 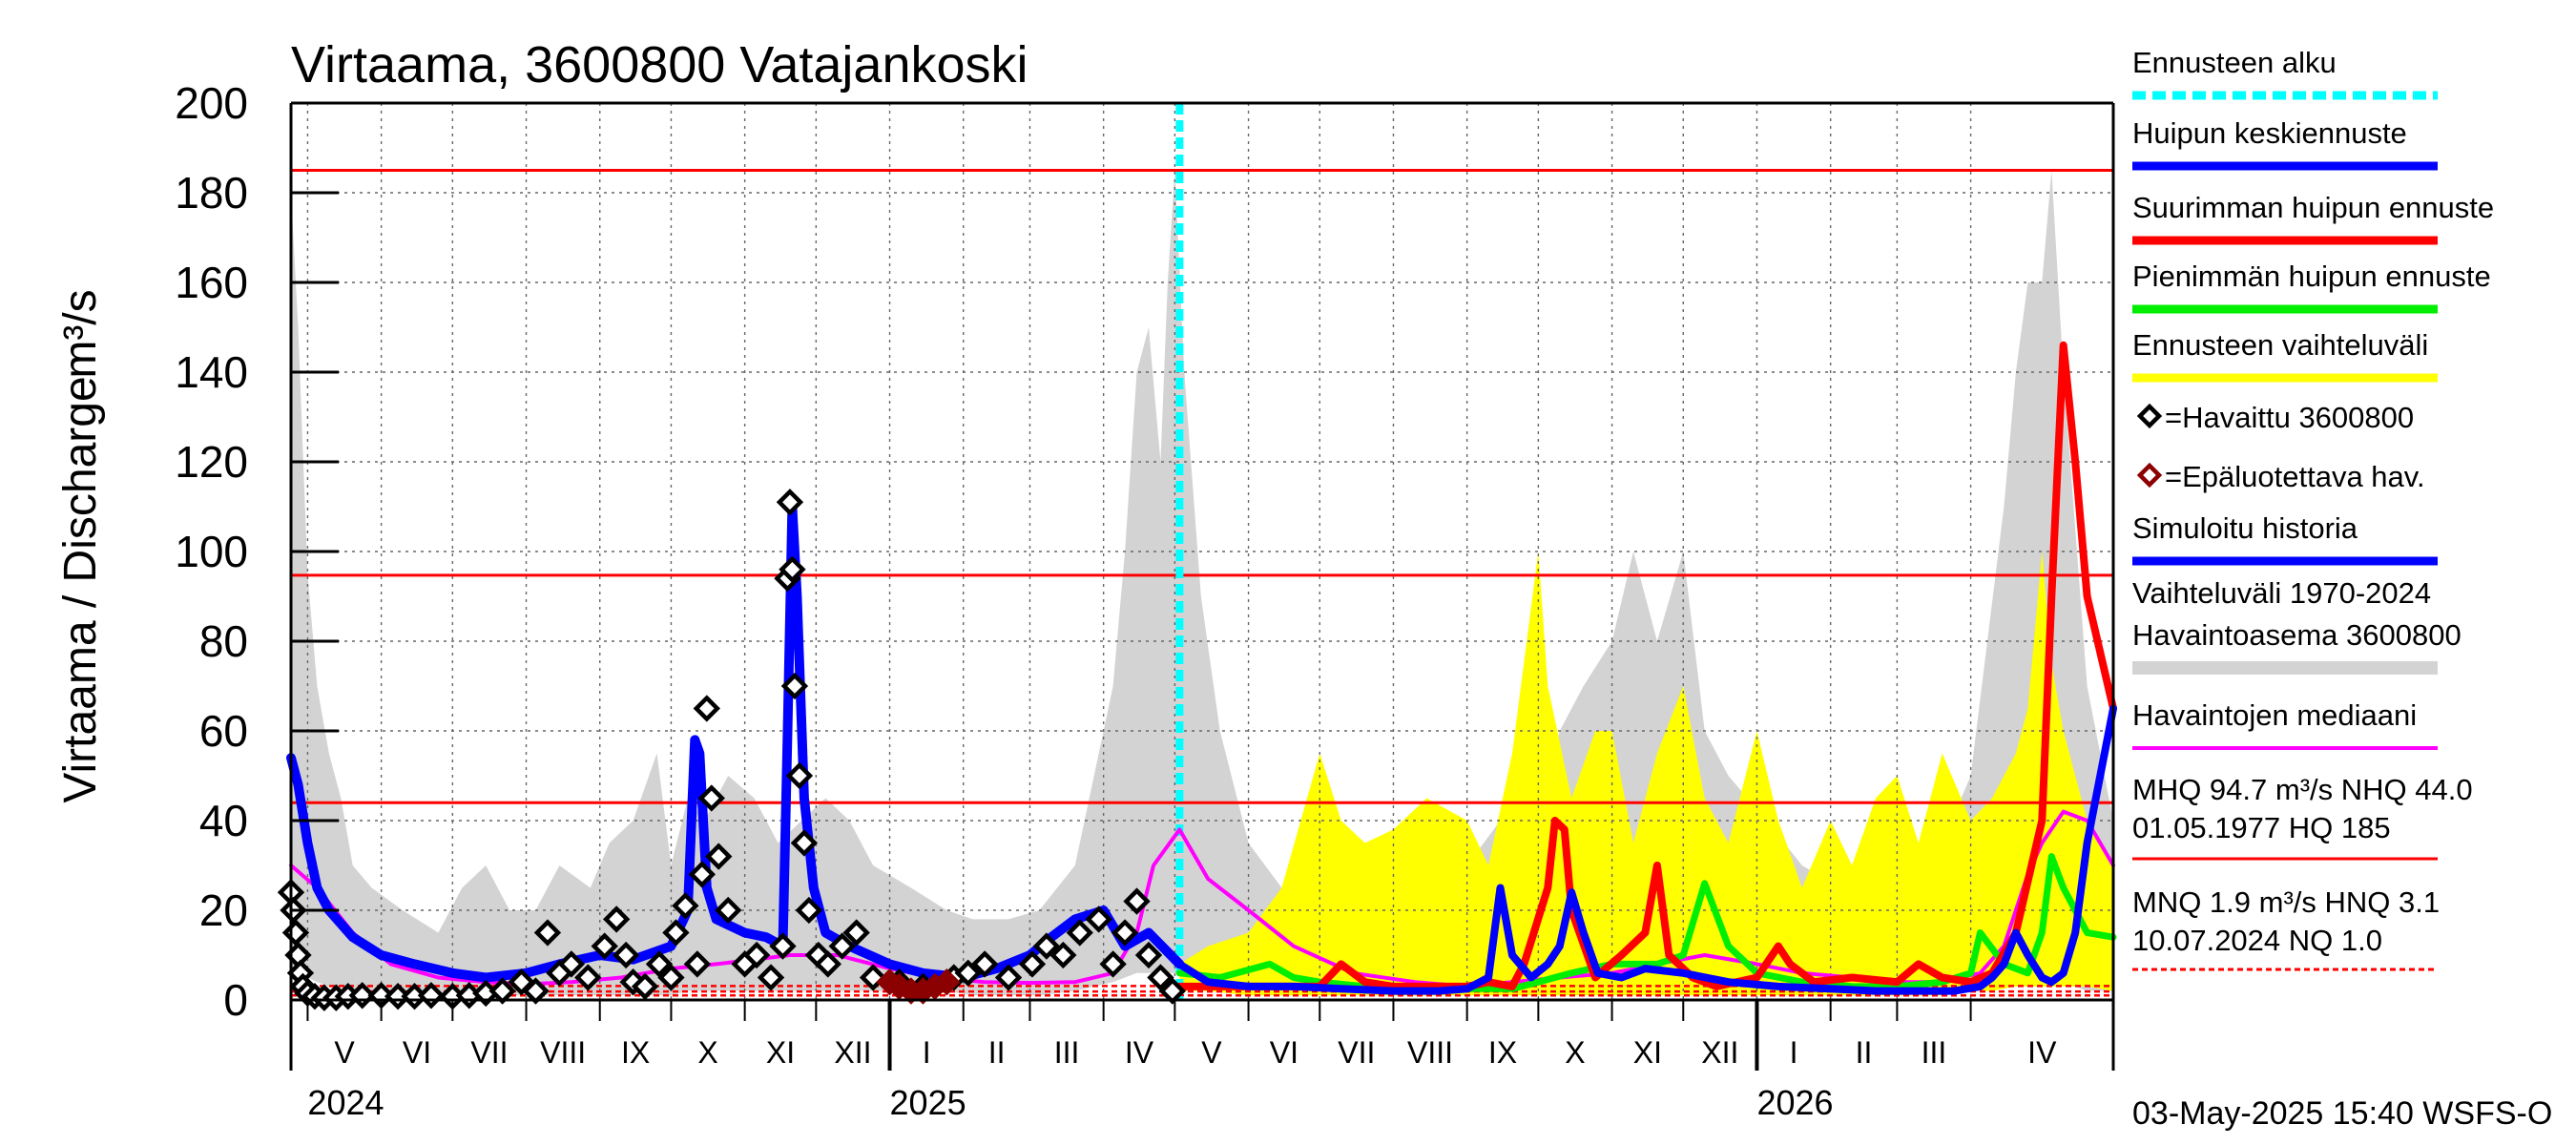 What do you see at coordinates (211, 462) in the screenshot?
I see `y-tick-label: 120` at bounding box center [211, 462].